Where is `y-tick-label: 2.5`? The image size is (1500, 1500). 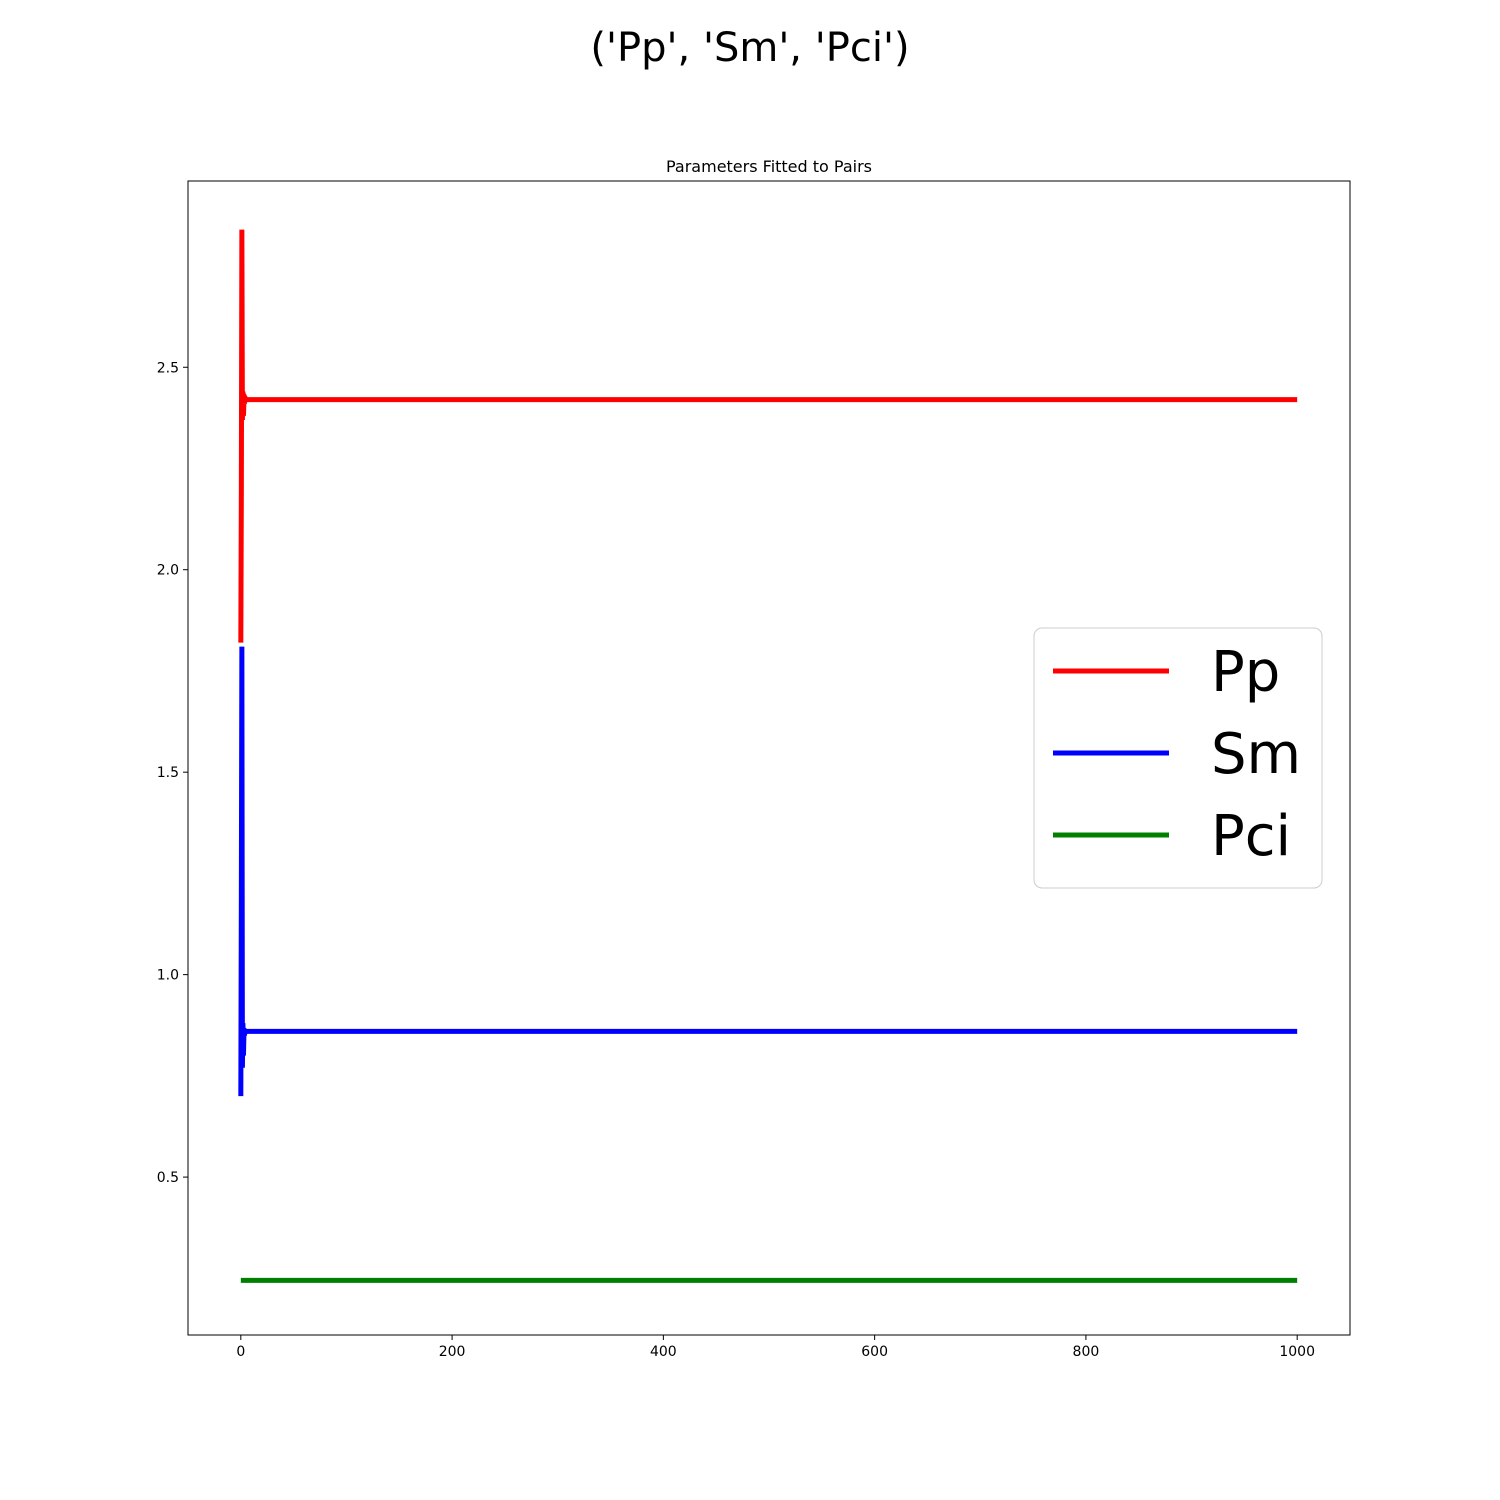
y-tick-label: 2.5 is located at coordinates (168, 368).